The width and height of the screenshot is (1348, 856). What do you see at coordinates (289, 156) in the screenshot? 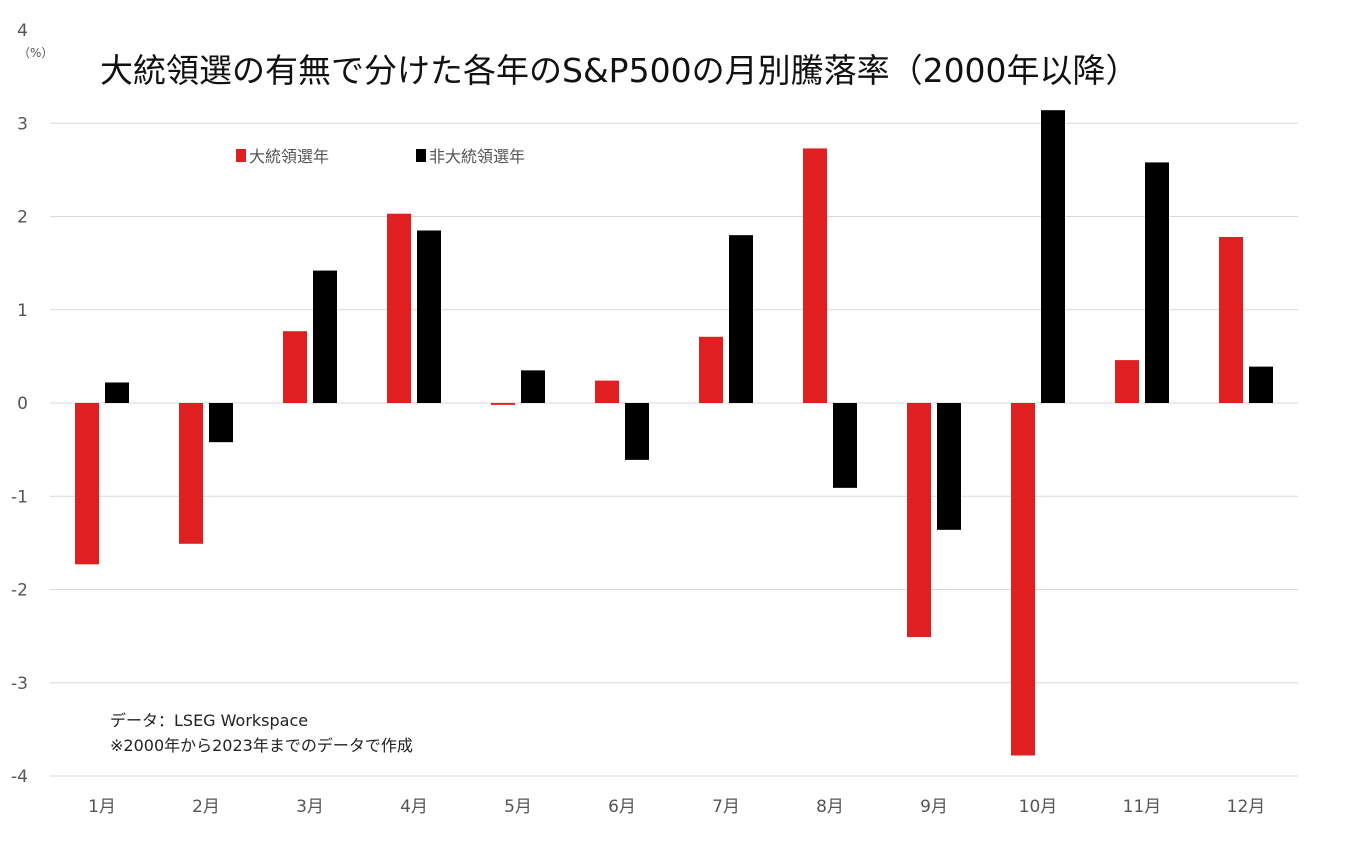
I see `legend-label-election-year: 大統領選年` at bounding box center [289, 156].